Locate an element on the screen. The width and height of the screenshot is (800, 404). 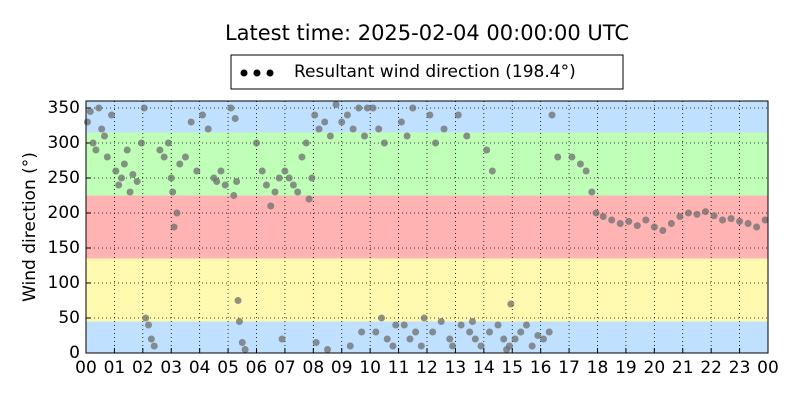
y-tick-label: 350 is located at coordinates (64, 108).